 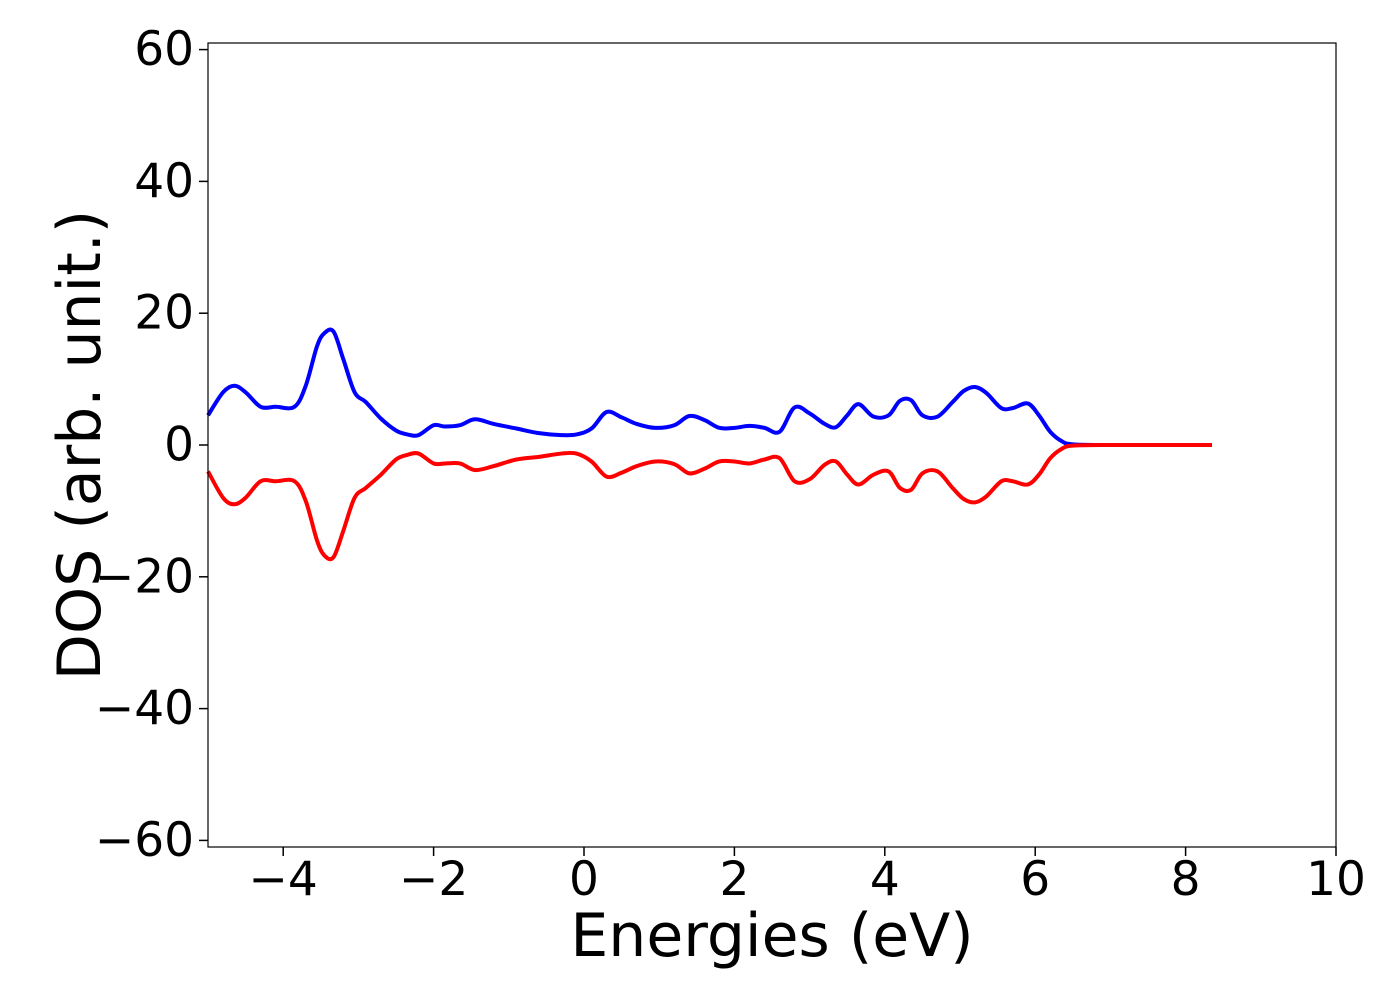 What do you see at coordinates (1035, 879) in the screenshot?
I see `x-tick-label: 6` at bounding box center [1035, 879].